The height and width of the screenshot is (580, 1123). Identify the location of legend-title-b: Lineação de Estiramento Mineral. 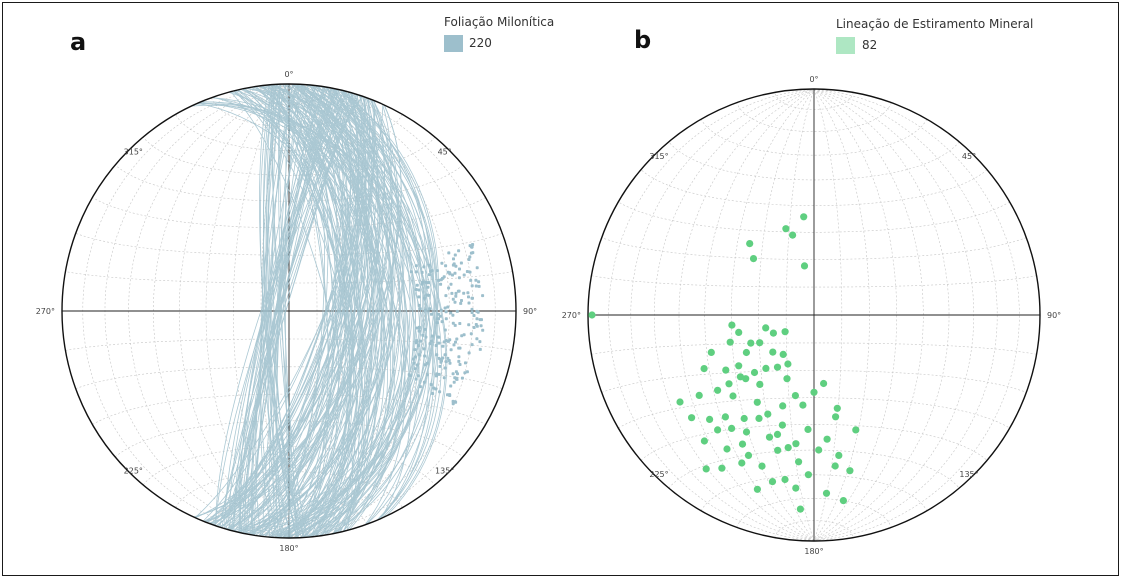
(935, 24).